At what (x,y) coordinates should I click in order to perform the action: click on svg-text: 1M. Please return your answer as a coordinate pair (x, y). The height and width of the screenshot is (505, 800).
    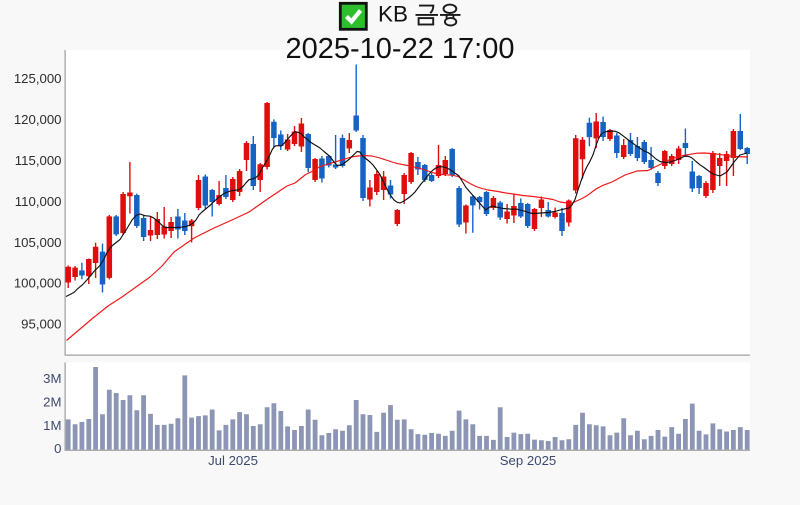
    Looking at the image, I should click on (52, 425).